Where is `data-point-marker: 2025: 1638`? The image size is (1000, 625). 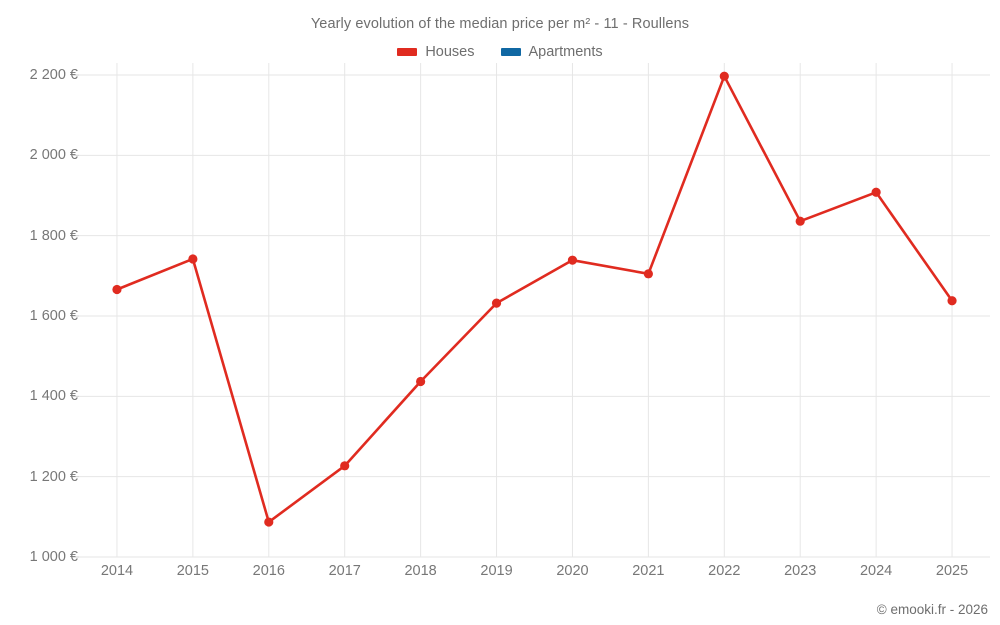
data-point-marker: 2025: 1638 is located at coordinates (952, 301).